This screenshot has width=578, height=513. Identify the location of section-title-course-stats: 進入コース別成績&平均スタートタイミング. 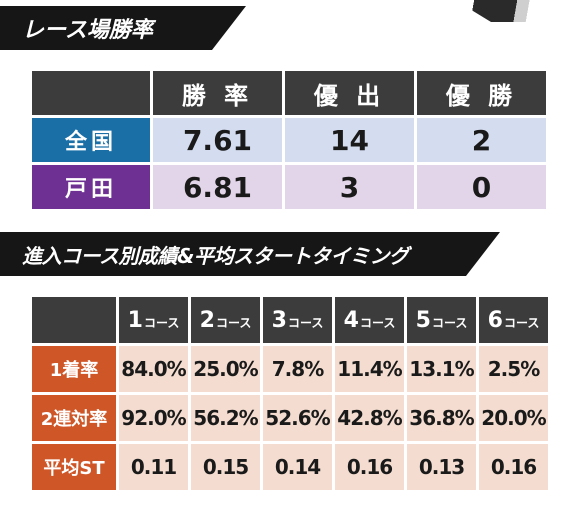
(250, 254).